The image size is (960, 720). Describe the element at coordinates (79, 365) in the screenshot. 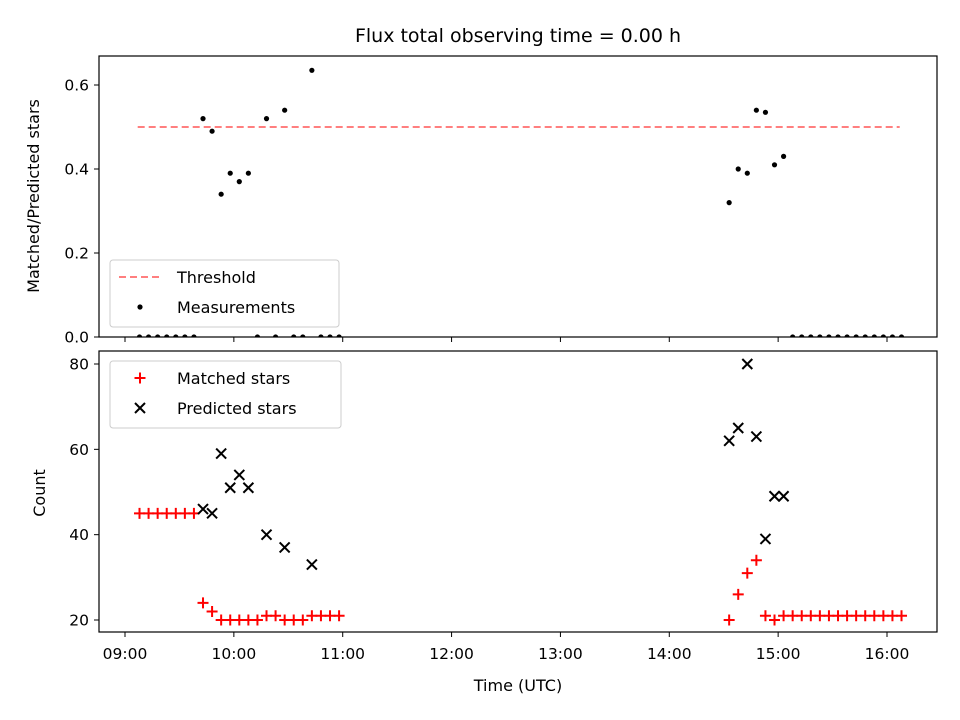

I see `y-tick-label-1-3: 80` at that location.